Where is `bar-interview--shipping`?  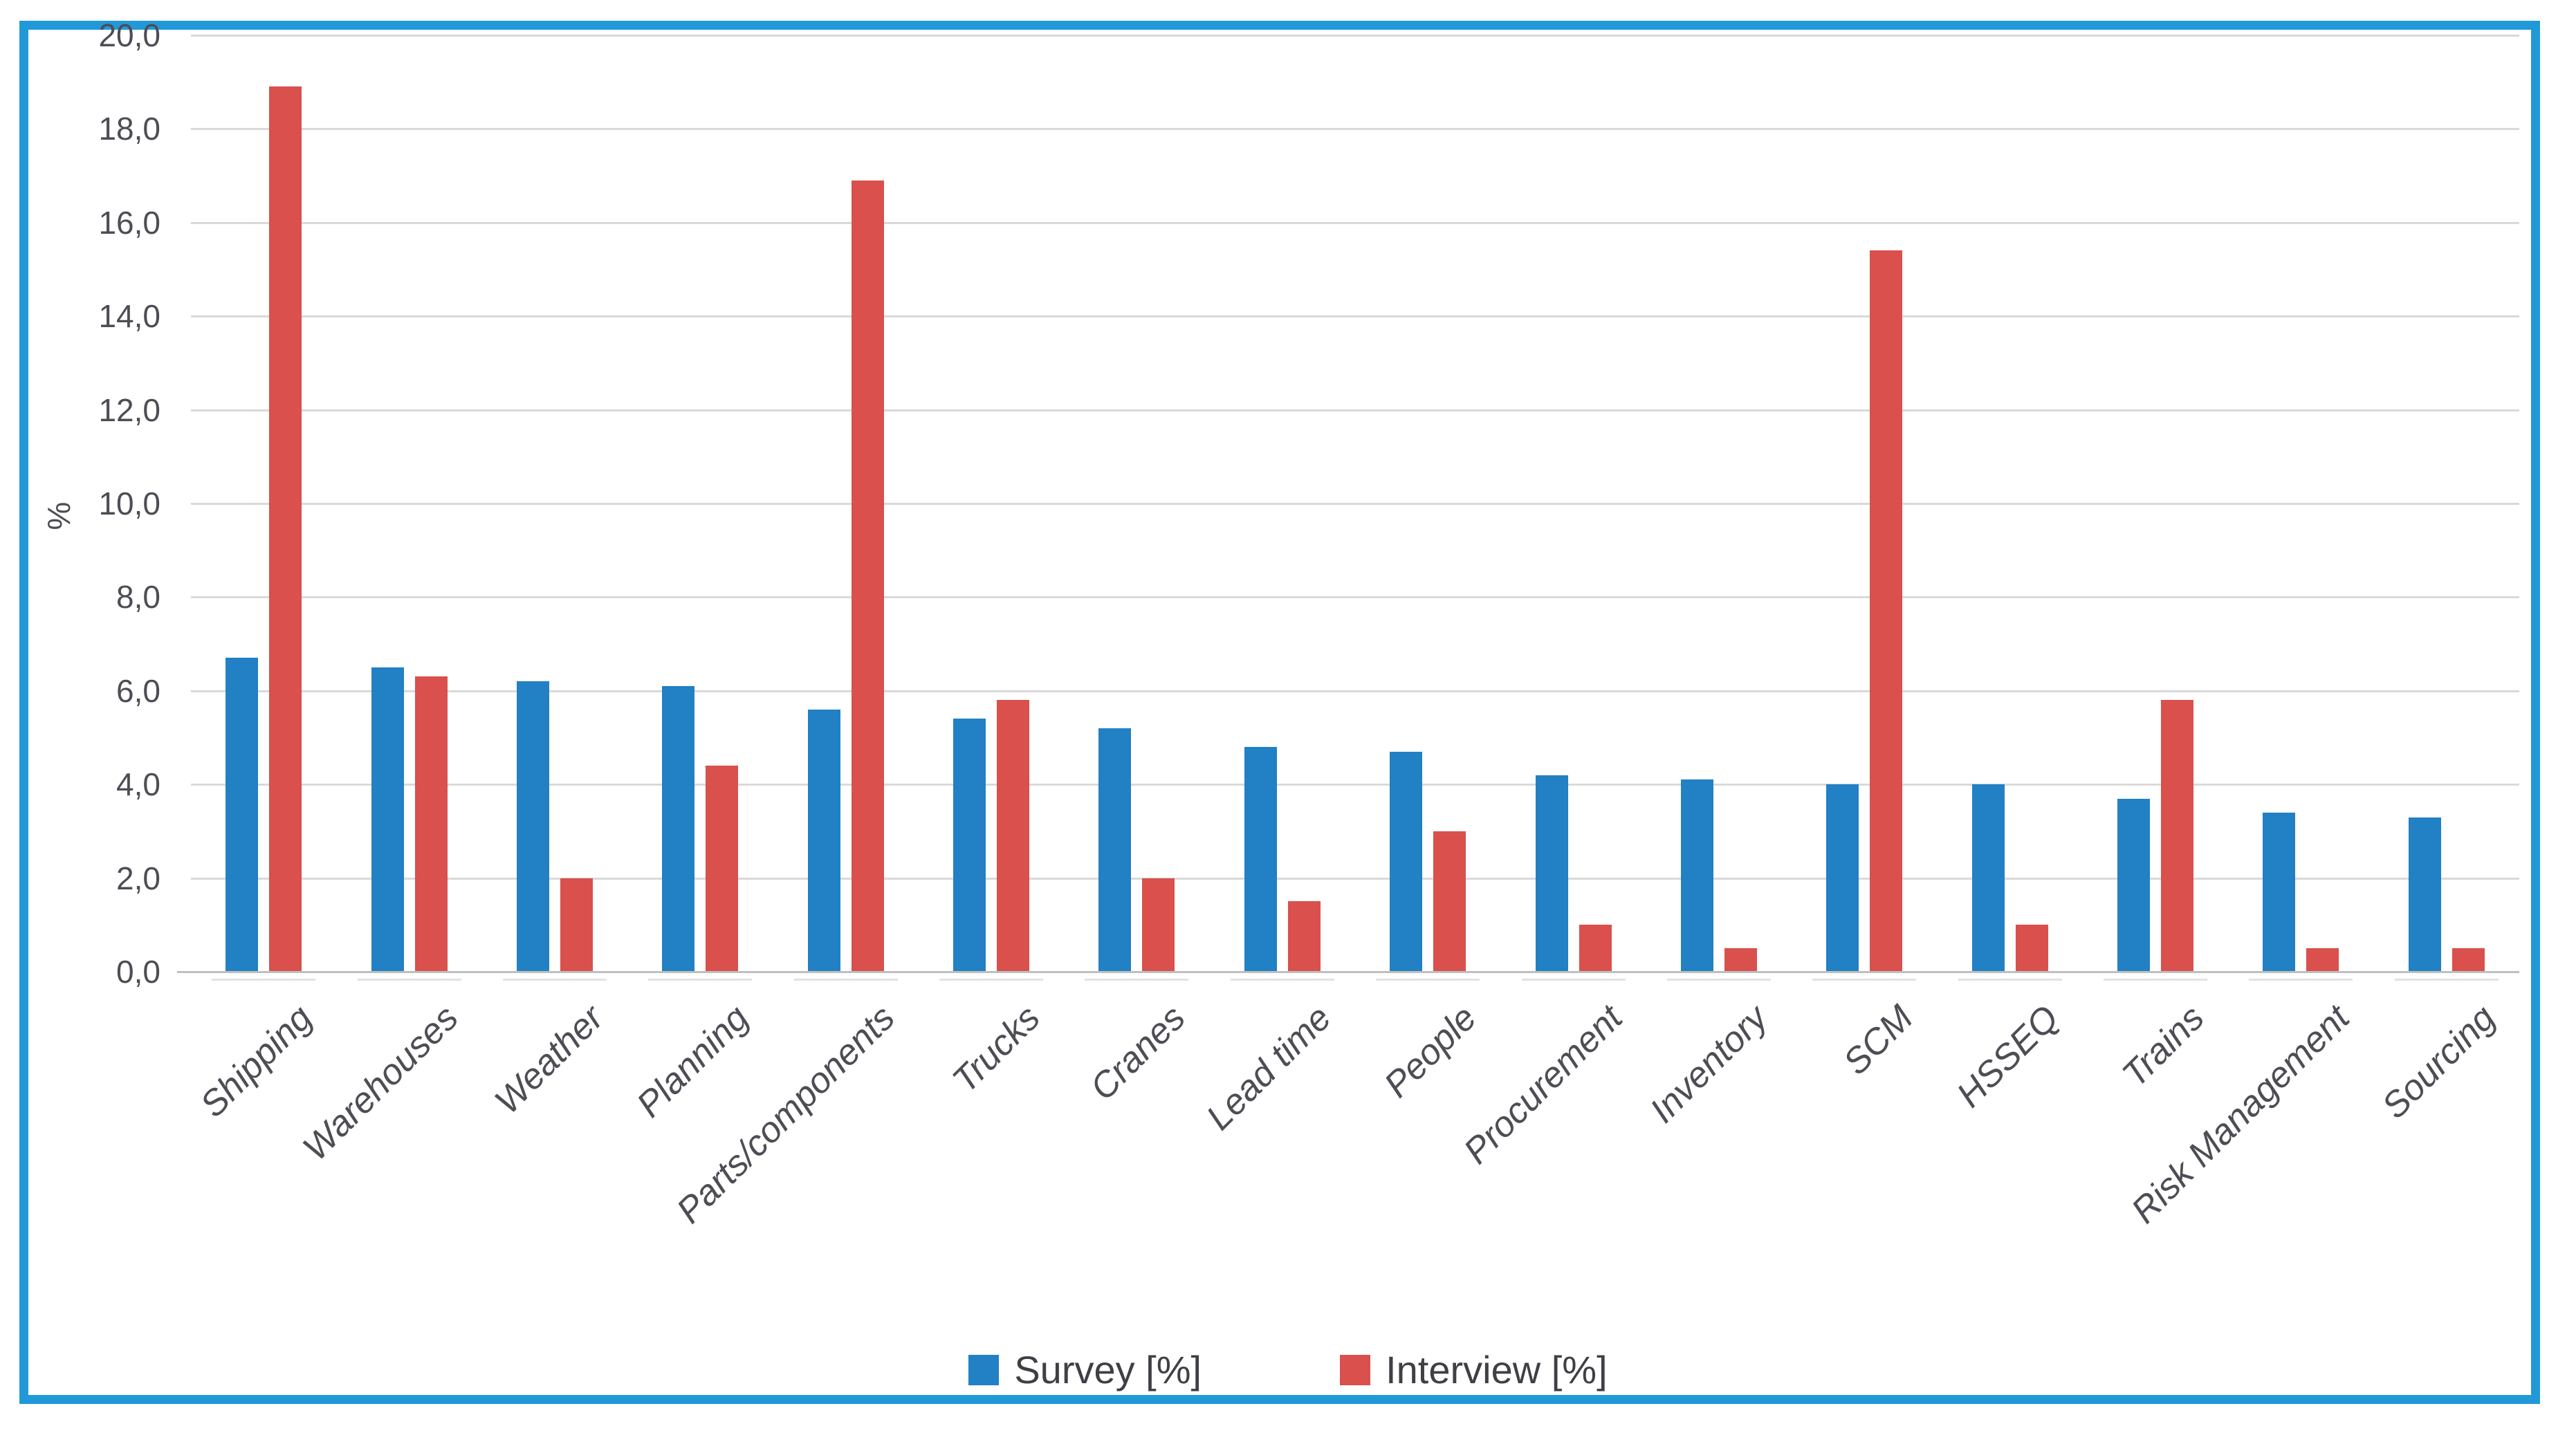 bar-interview--shipping is located at coordinates (285, 529).